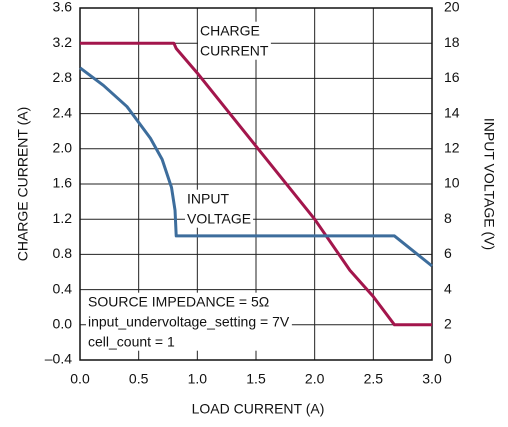  I want to click on y-tick-label: 2.8, so click(63, 77).